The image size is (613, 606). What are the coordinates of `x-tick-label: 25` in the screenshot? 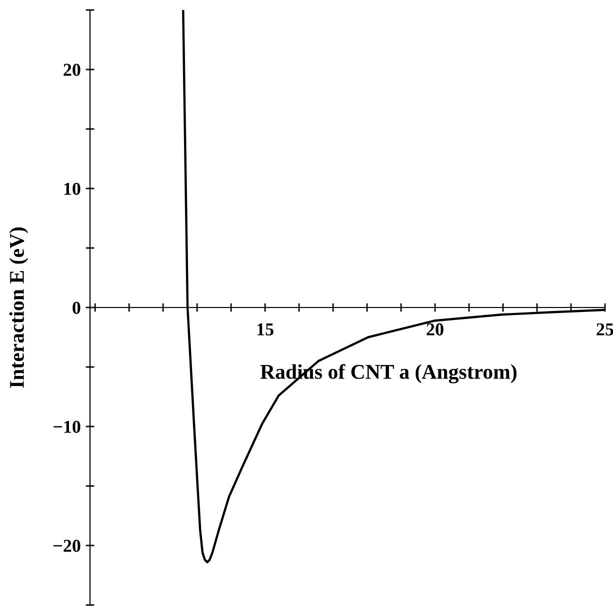 It's located at (604, 329).